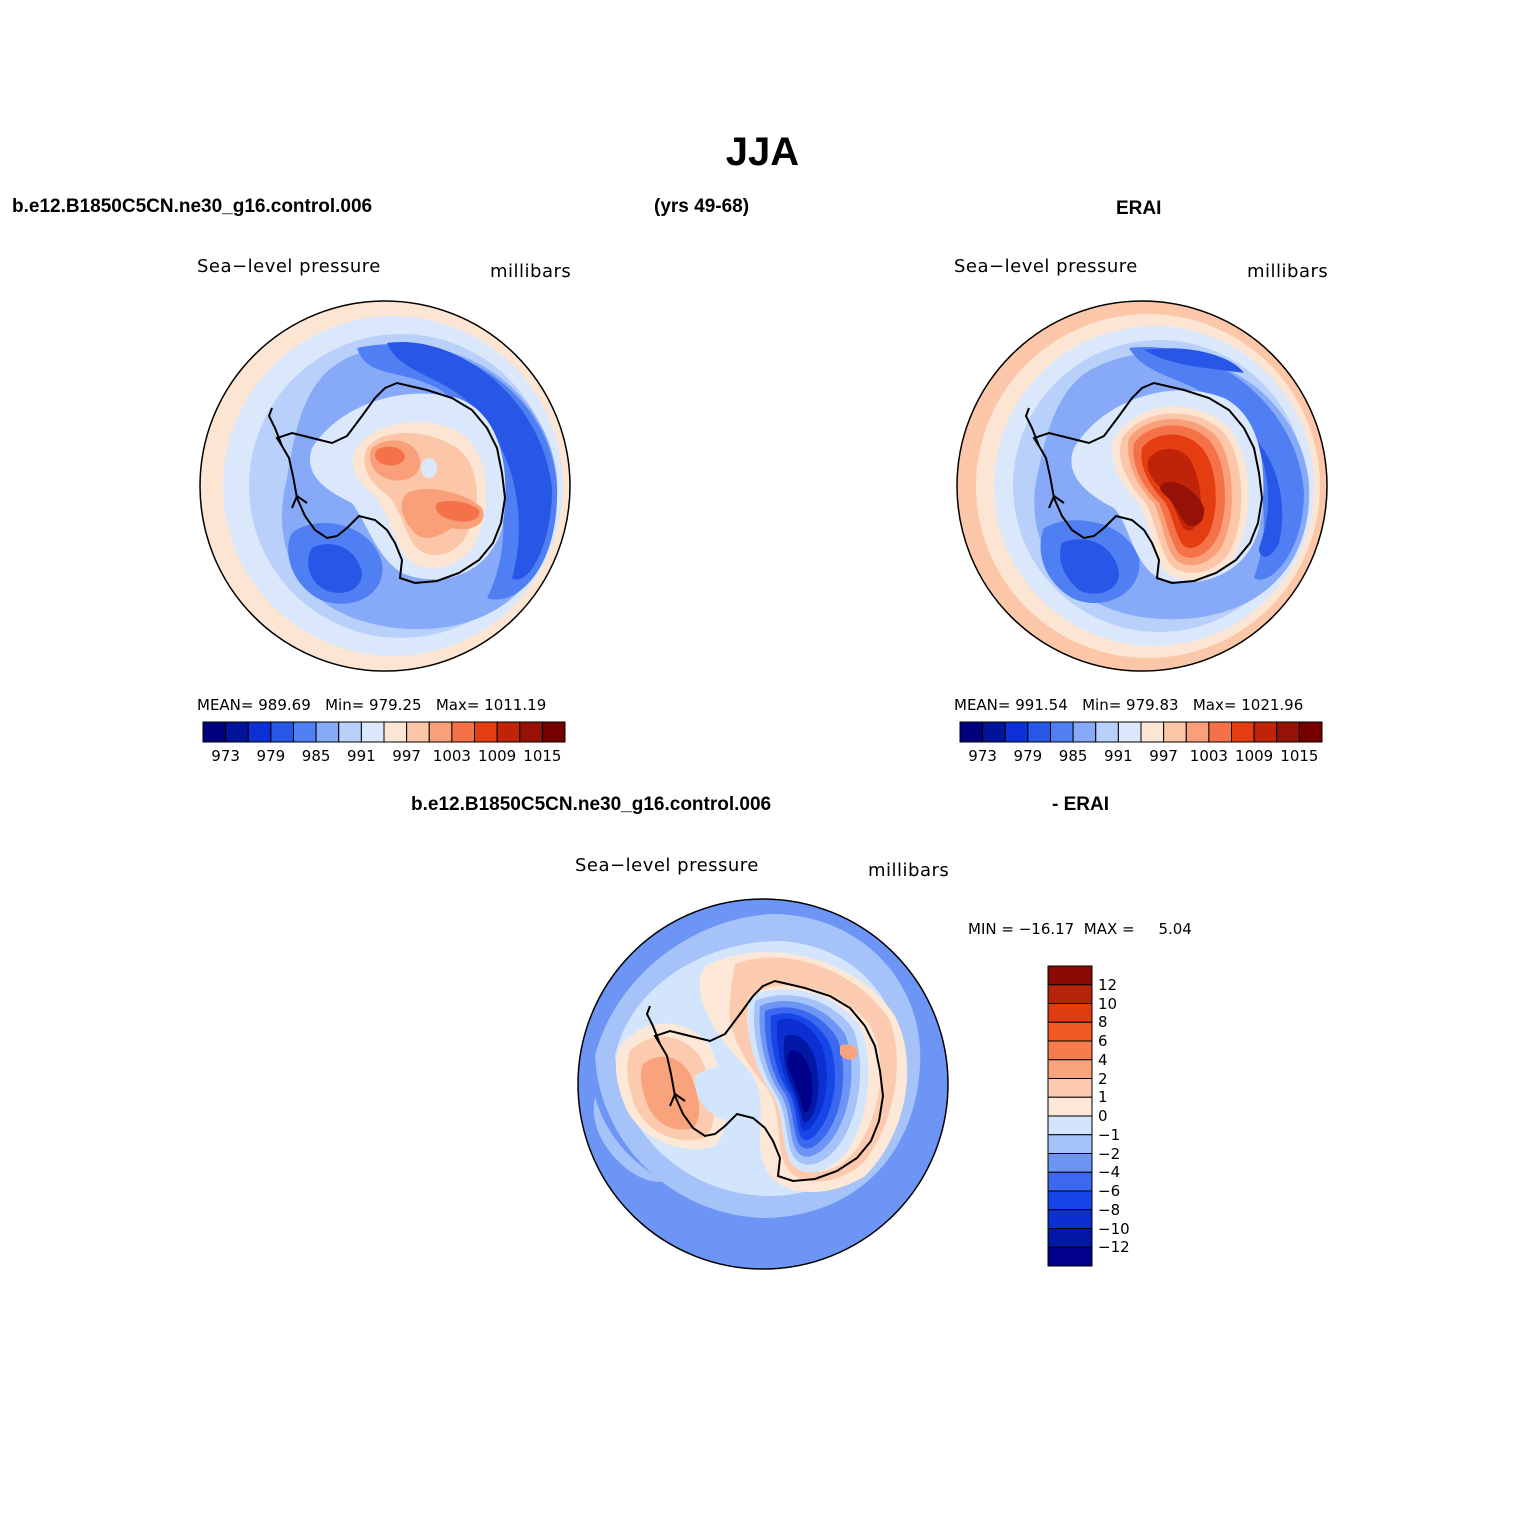 This screenshot has width=1525, height=1525. What do you see at coordinates (1103, 1041) in the screenshot?
I see `diff-colorbar-tick-label: 6` at bounding box center [1103, 1041].